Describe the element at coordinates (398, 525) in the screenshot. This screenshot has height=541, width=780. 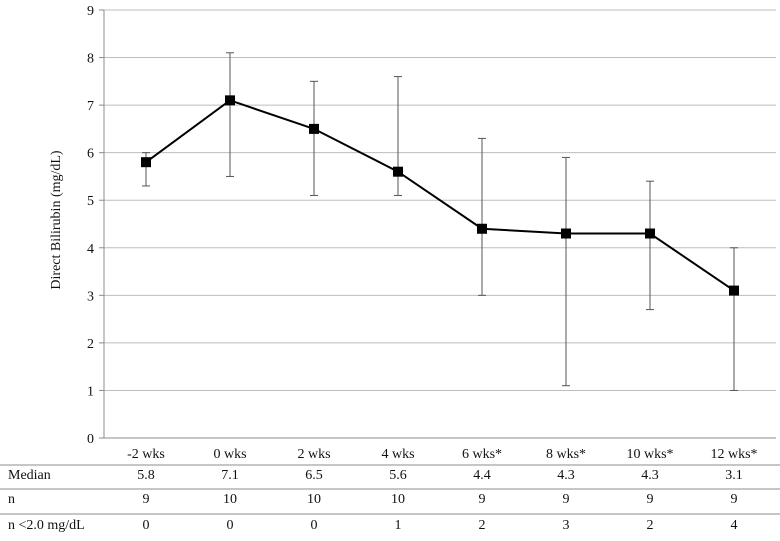
I see `table-cell: 1` at that location.